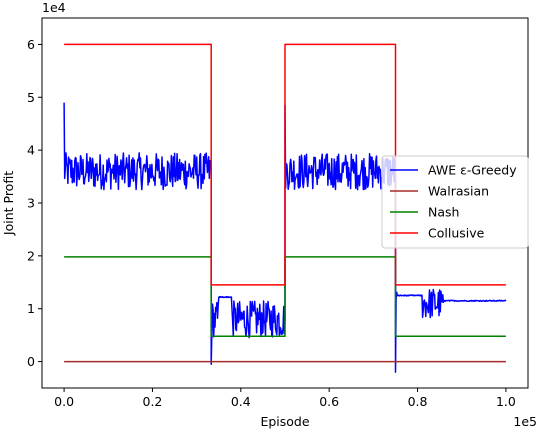 Image resolution: width=541 pixels, height=431 pixels. I want to click on legend: AWE ε-Greedy Walrasian Nash Collusive, so click(455, 202).